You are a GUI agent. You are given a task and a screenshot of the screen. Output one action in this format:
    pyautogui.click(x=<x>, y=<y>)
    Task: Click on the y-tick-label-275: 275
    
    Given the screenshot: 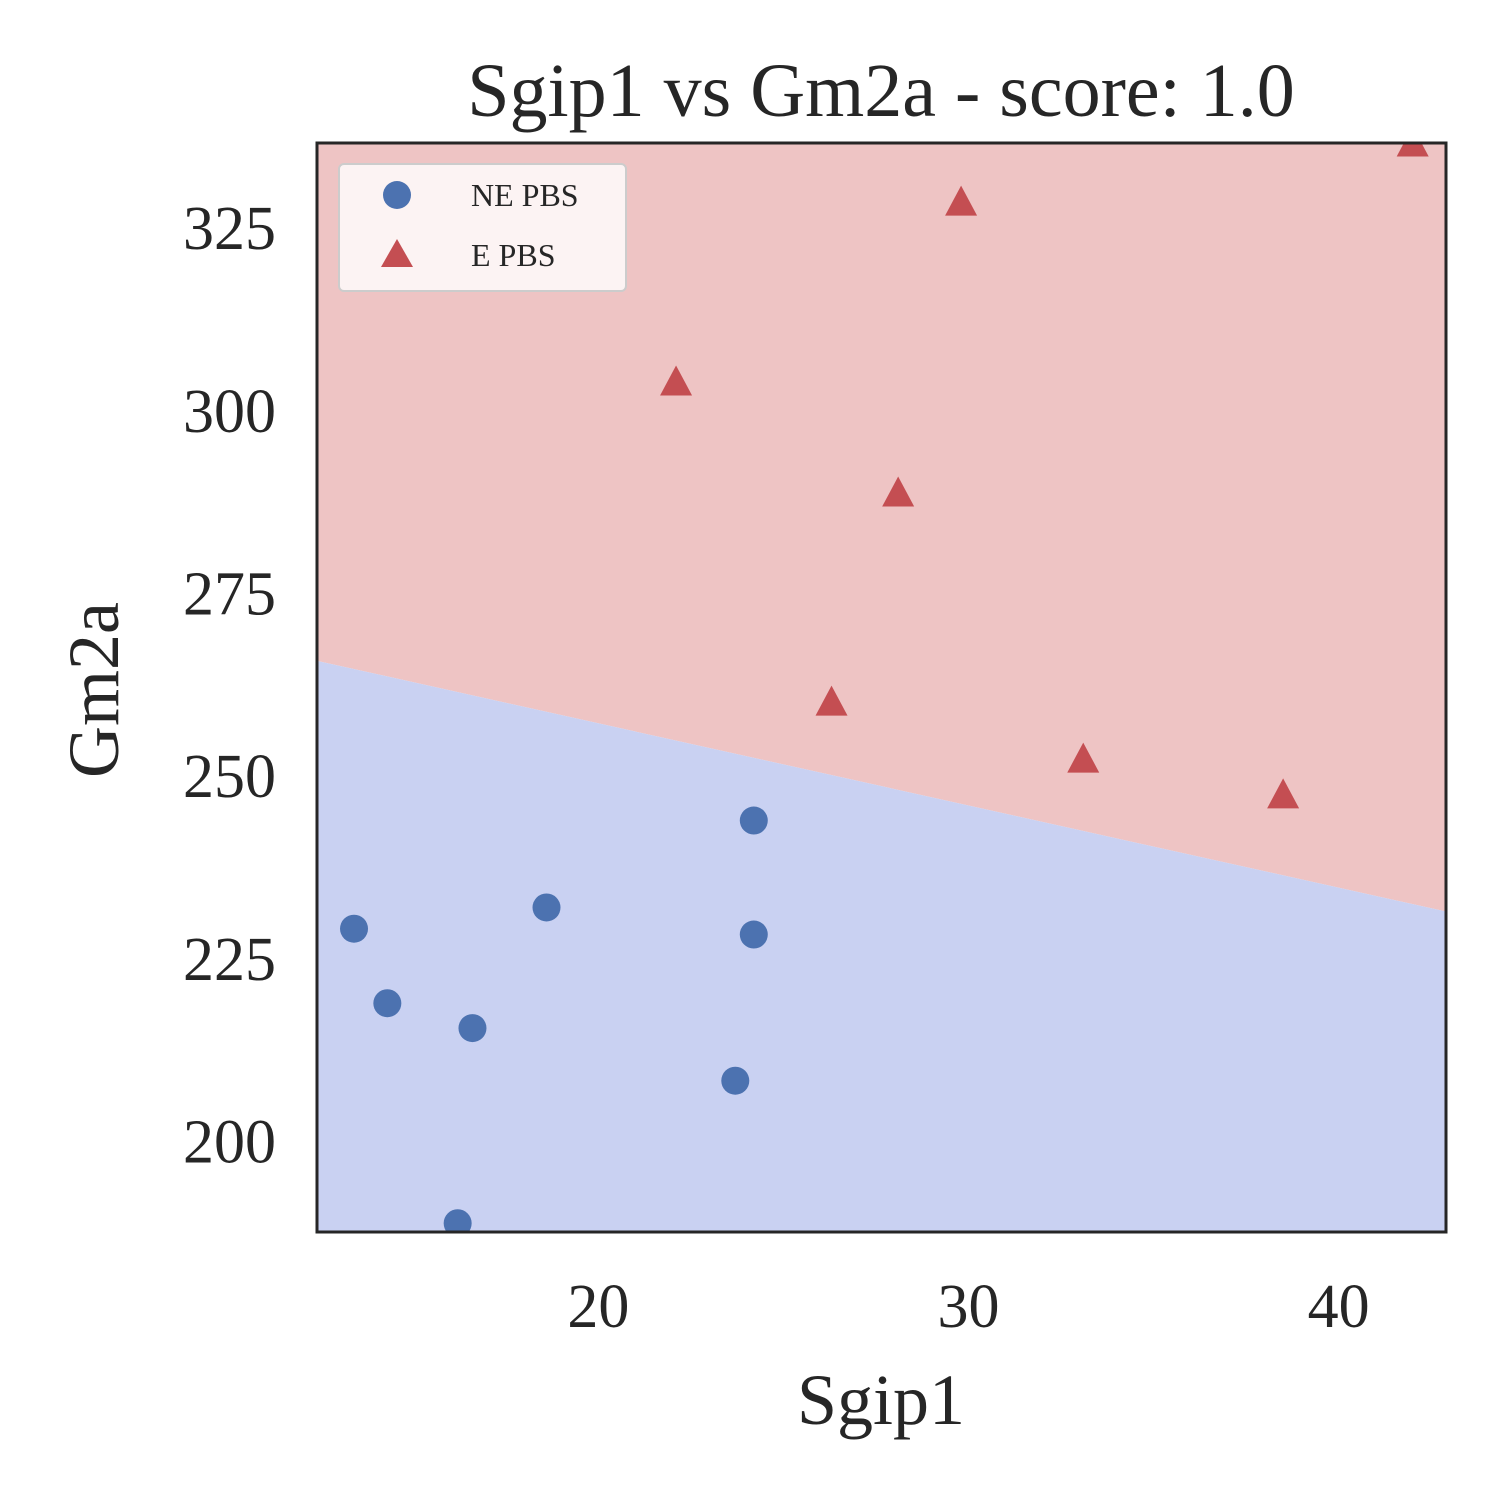 What is the action you would take?
    pyautogui.click(x=229, y=594)
    